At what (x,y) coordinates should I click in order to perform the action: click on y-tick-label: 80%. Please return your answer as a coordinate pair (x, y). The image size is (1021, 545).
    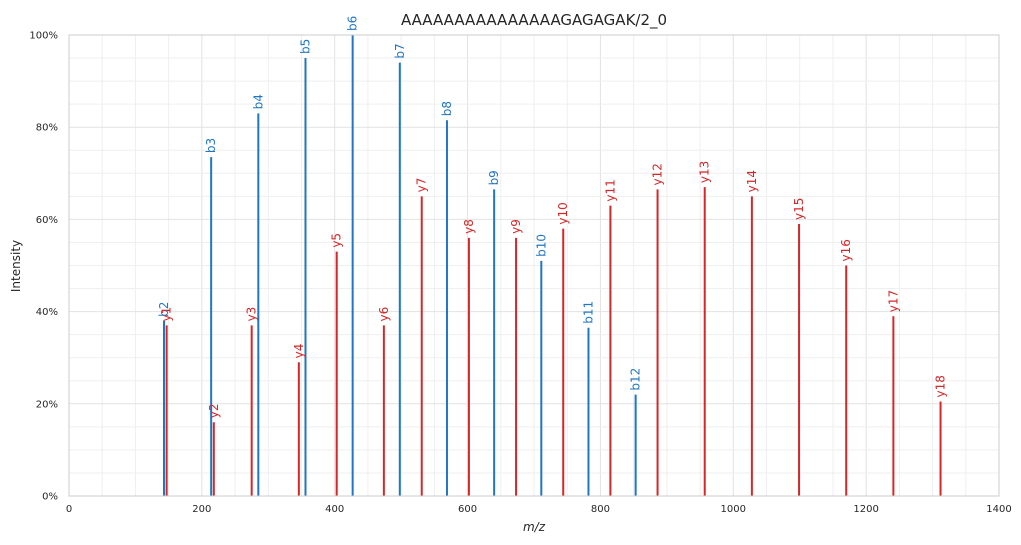
    Looking at the image, I should click on (47, 128).